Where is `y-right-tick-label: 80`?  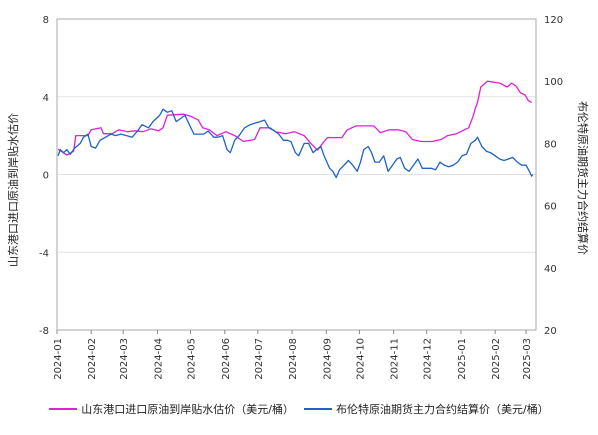 y-right-tick-label: 80 is located at coordinates (550, 144).